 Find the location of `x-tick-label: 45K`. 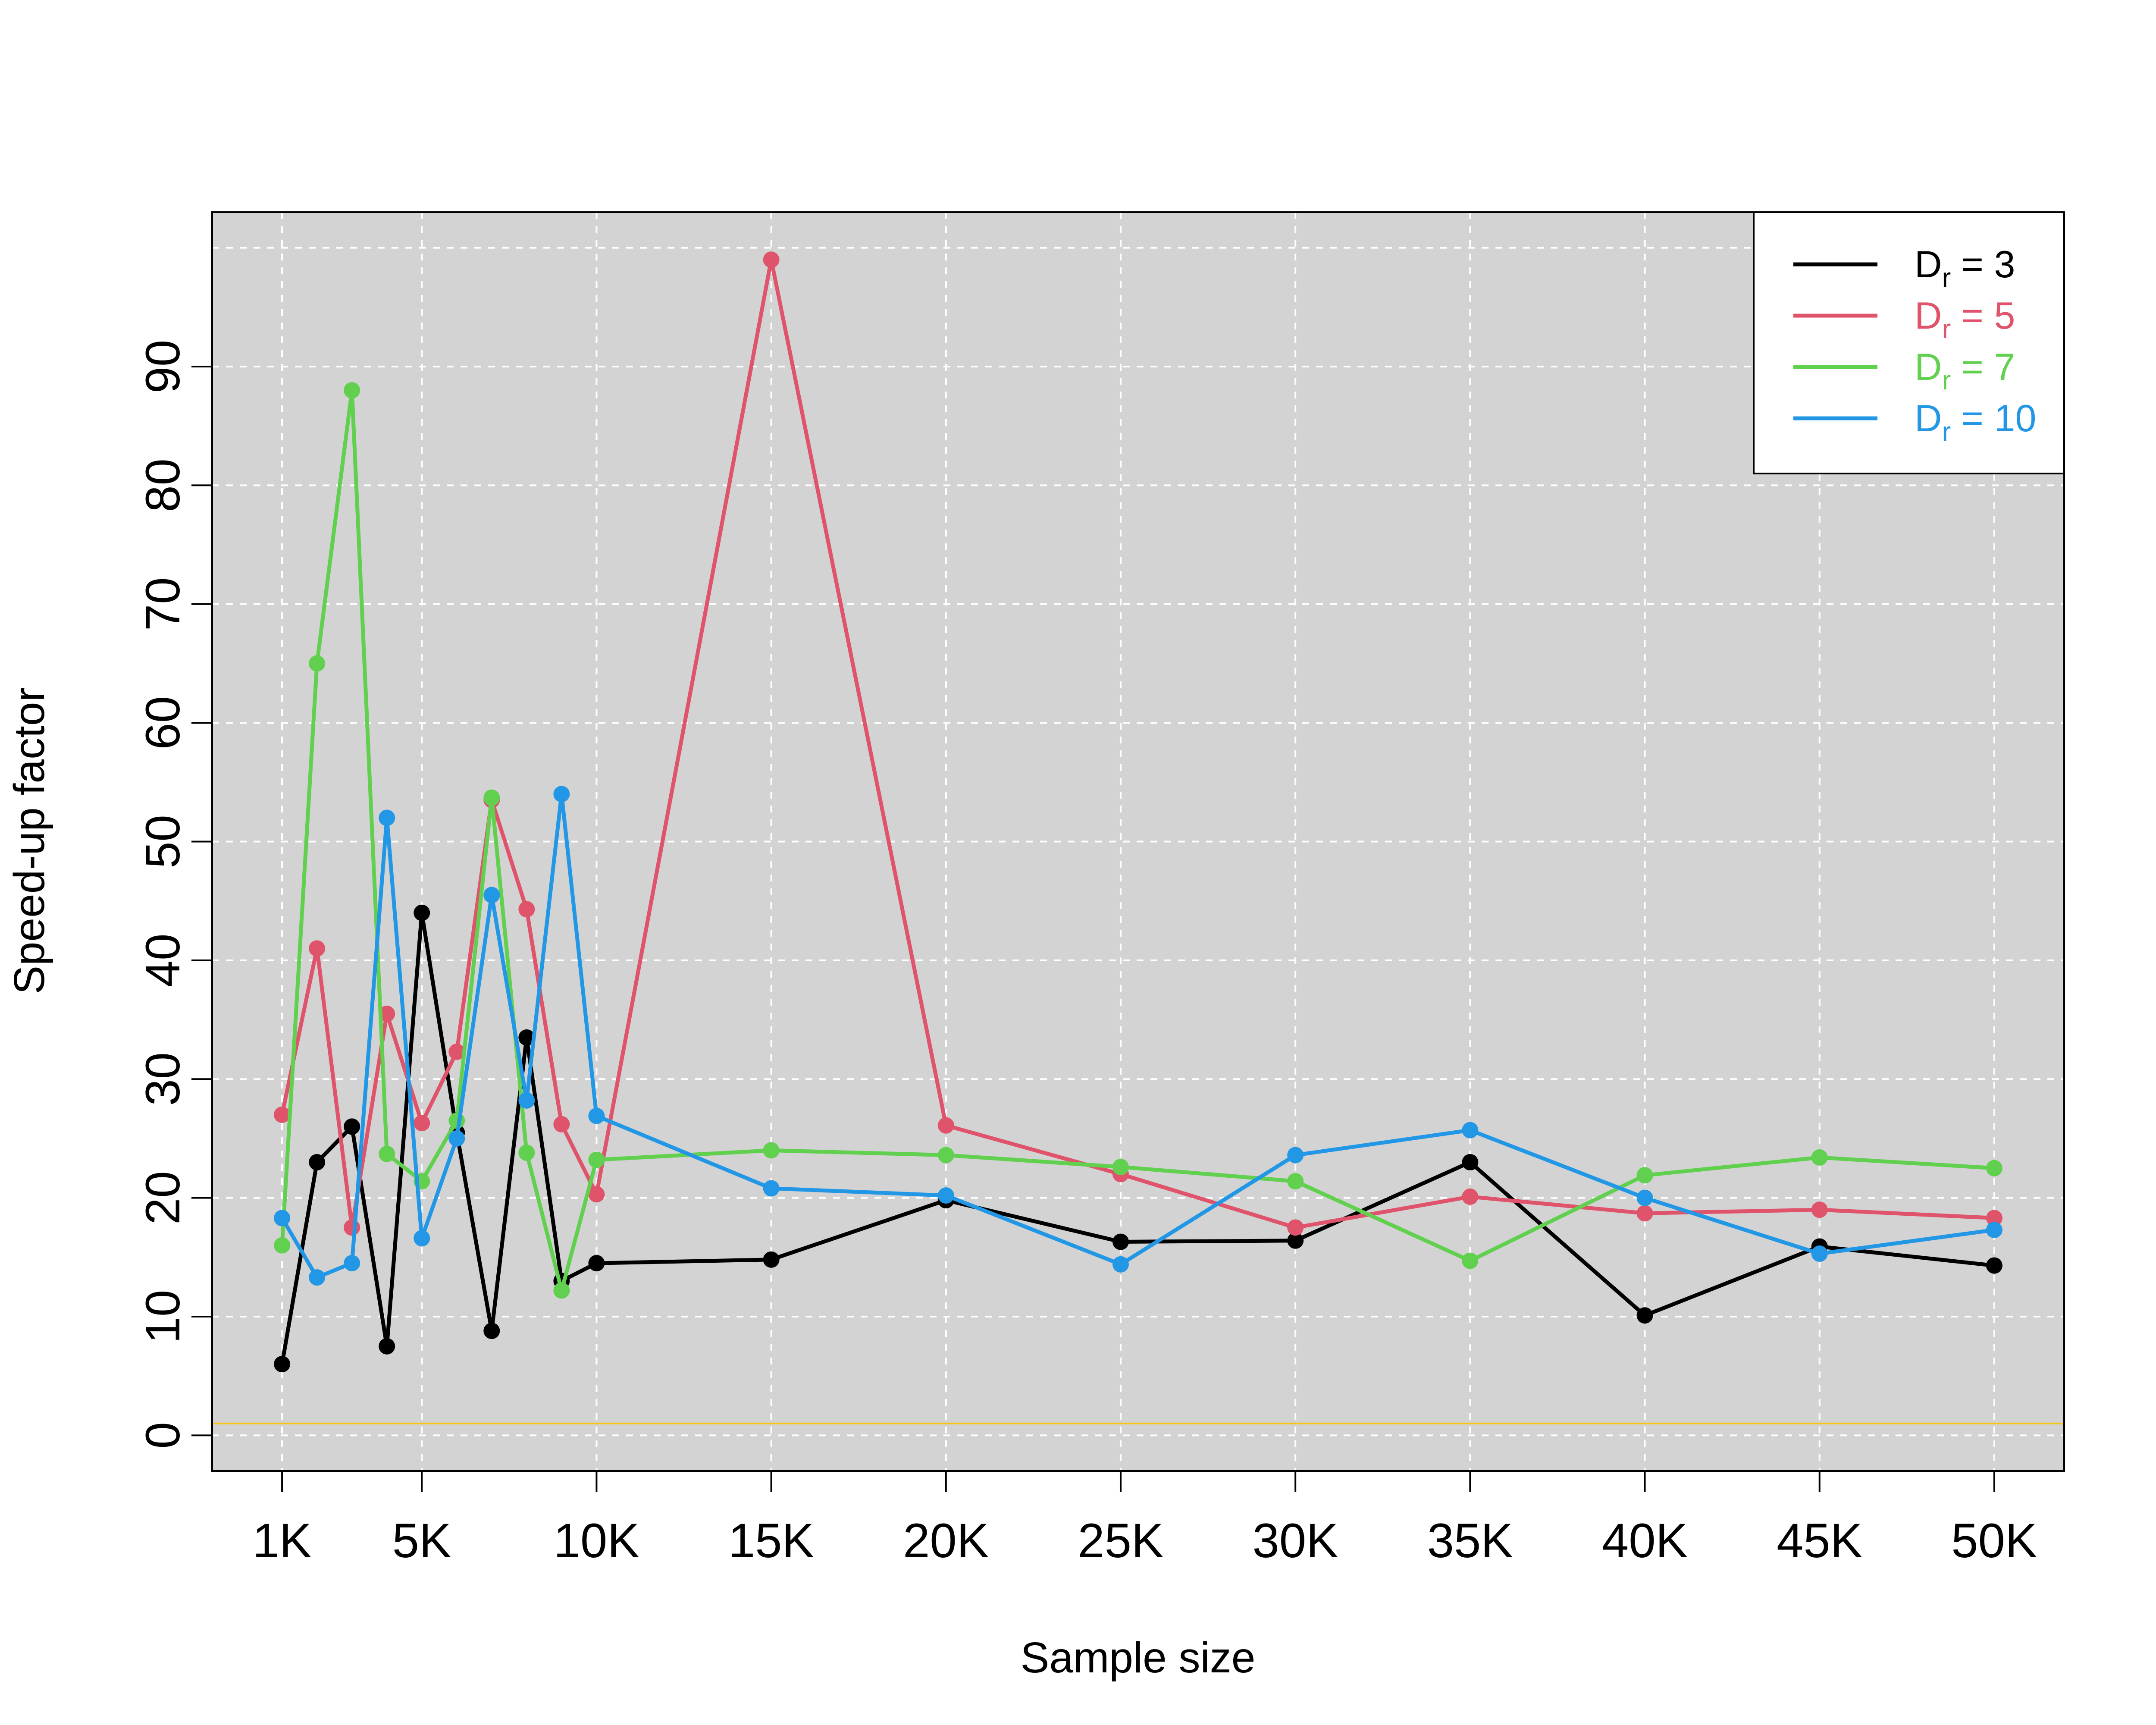

x-tick-label: 45K is located at coordinates (1819, 1541).